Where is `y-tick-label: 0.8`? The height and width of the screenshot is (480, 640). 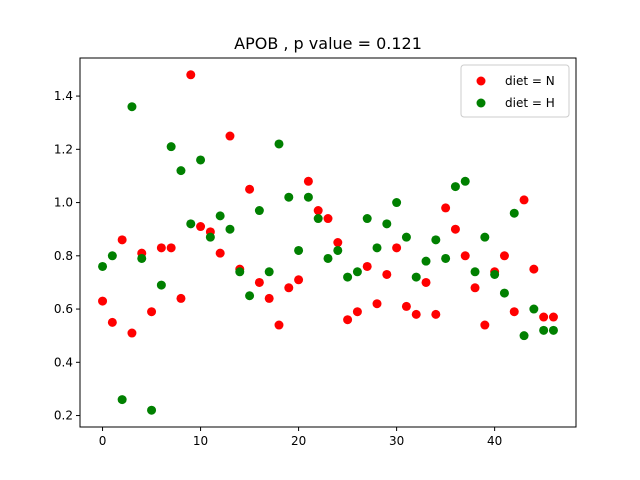 y-tick-label: 0.8 is located at coordinates (63, 256).